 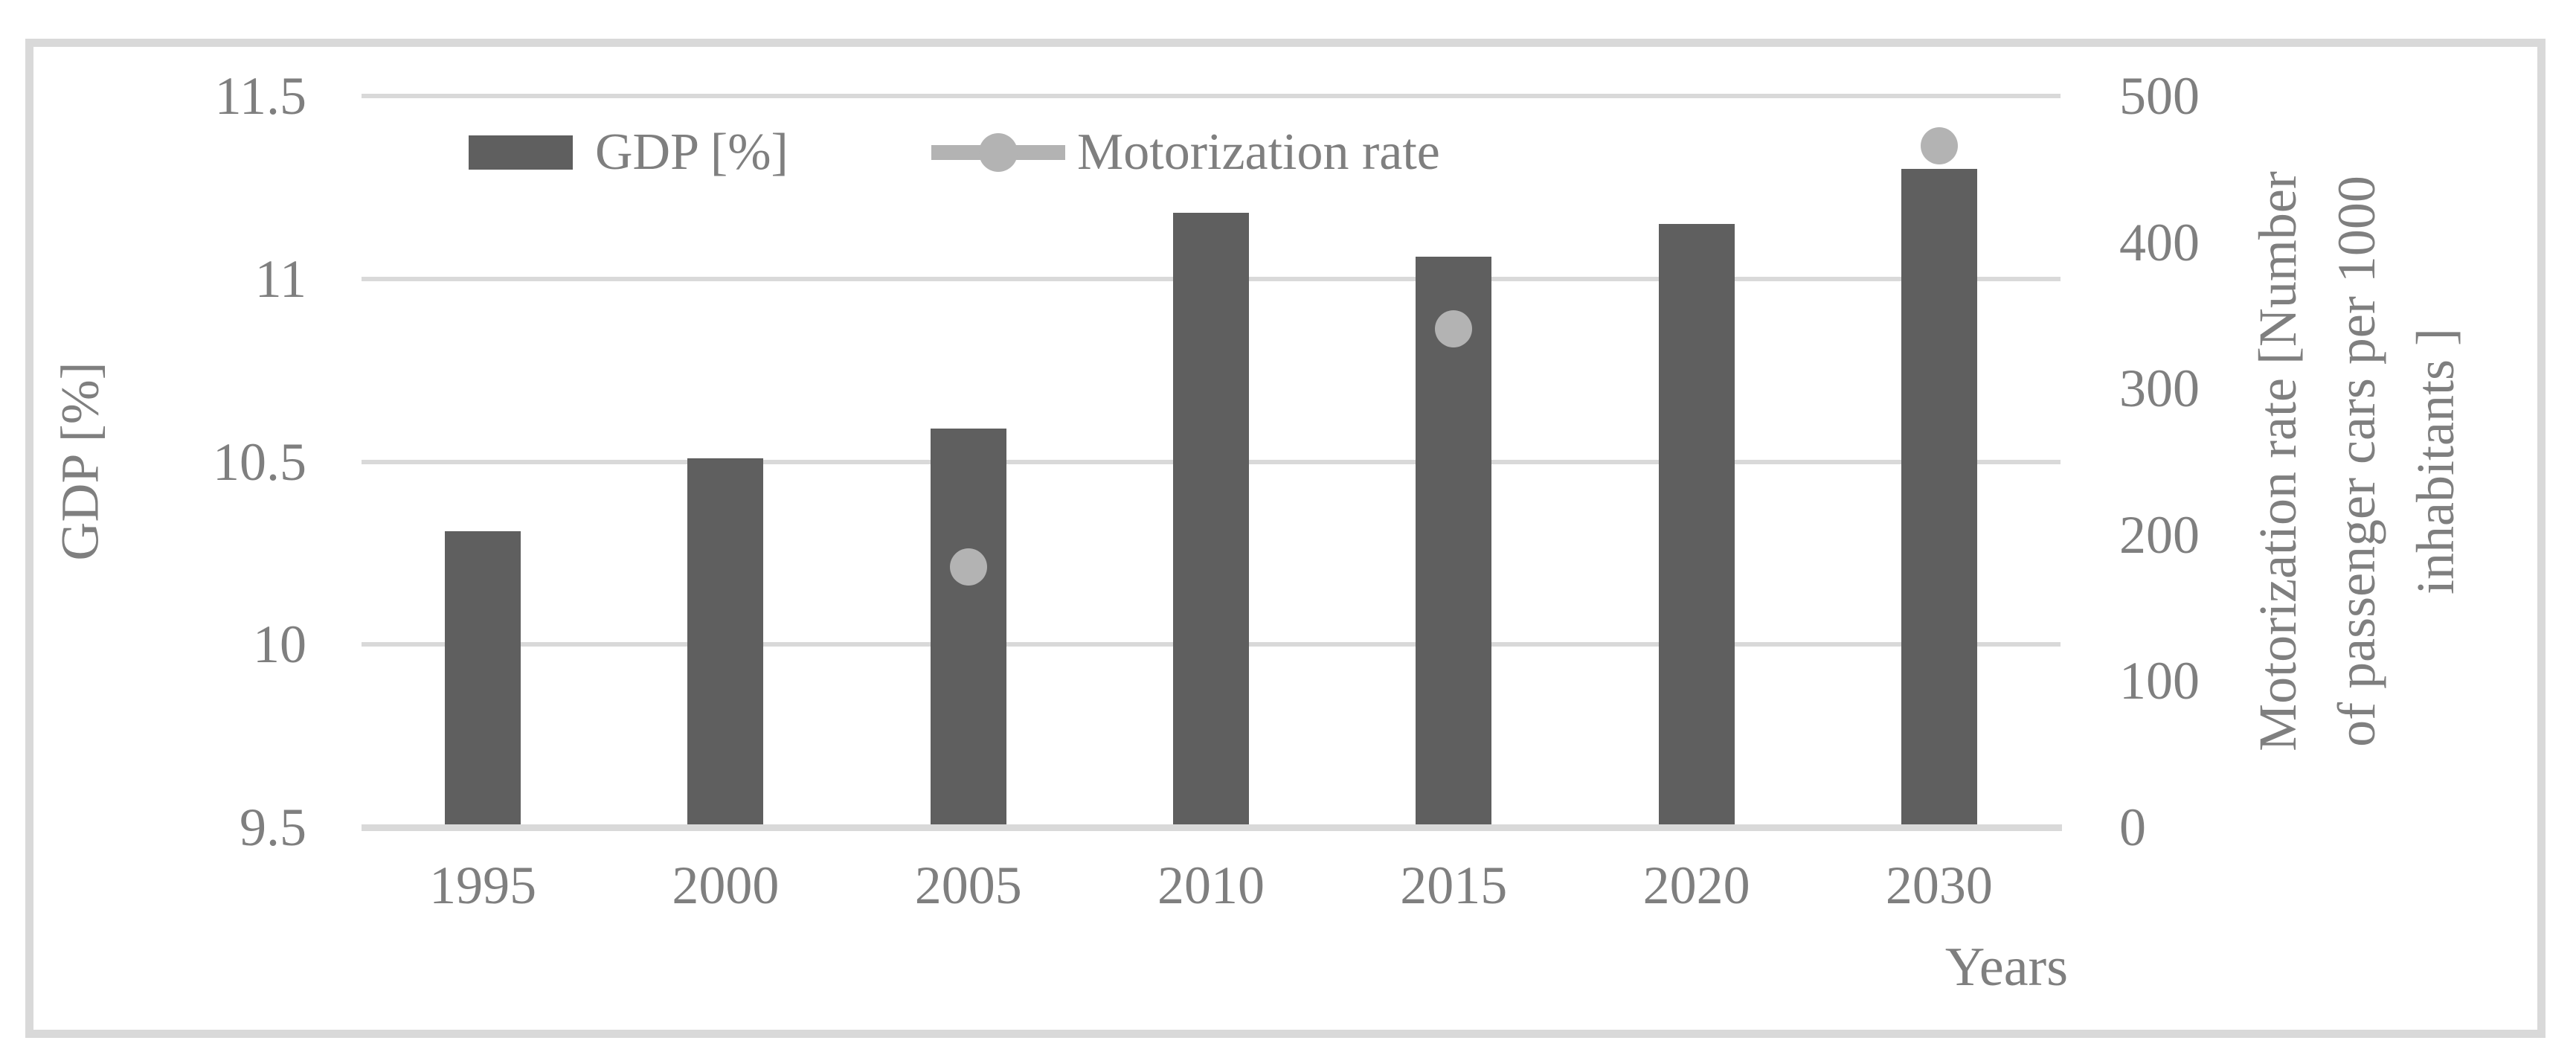 I want to click on bar-2005, so click(x=968, y=628).